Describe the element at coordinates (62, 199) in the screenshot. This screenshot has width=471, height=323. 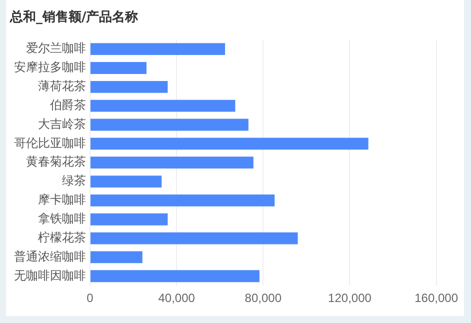
I see `y-tick-label: 摩卡咖啡` at that location.